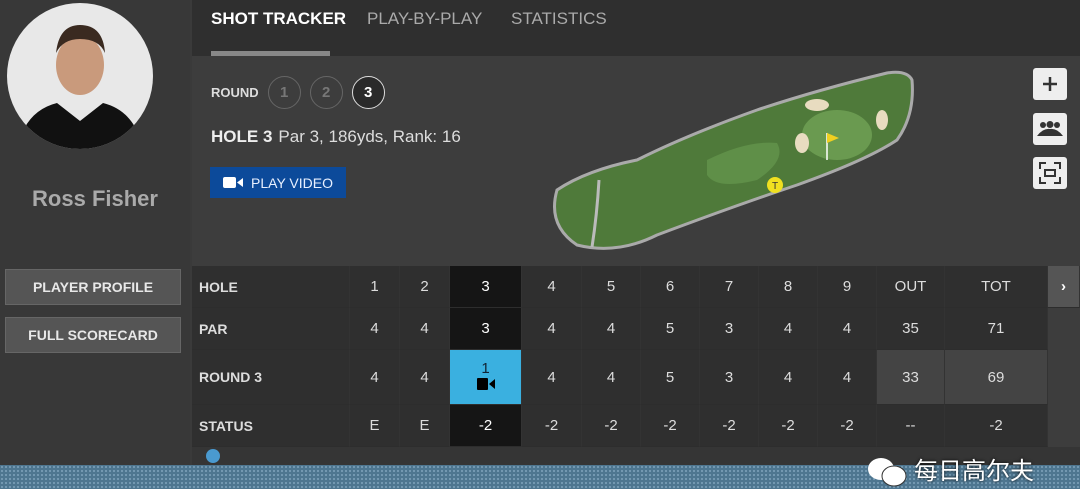 This screenshot has width=1080, height=489. Describe the element at coordinates (292, 182) in the screenshot. I see `play-video-label: PLAY VIDEO` at that location.